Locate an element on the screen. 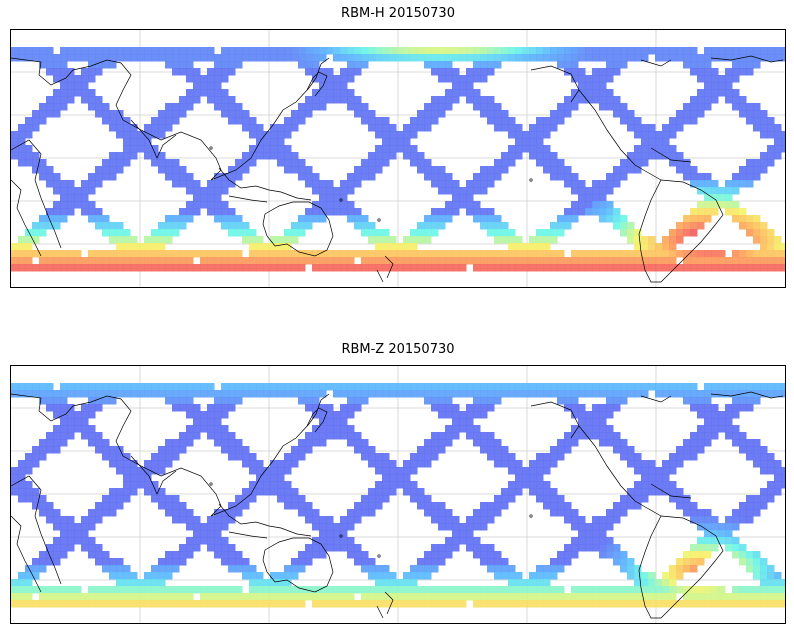 This screenshot has height=633, width=794. panel-title: RBM-H 20150730 is located at coordinates (398, 13).